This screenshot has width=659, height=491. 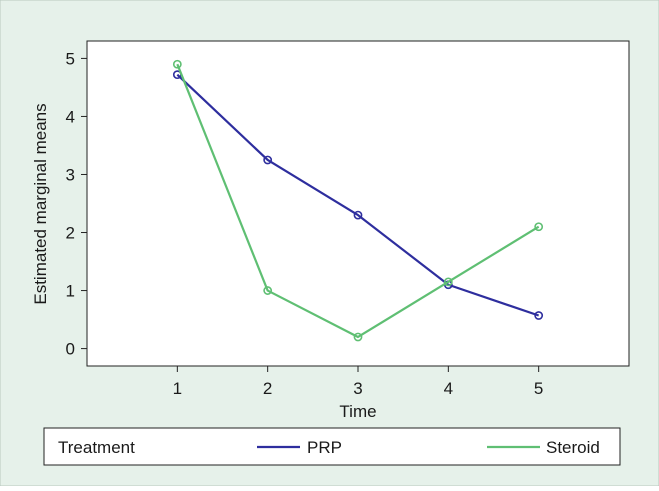 What do you see at coordinates (357, 411) in the screenshot?
I see `x-axis-label: Time` at bounding box center [357, 411].